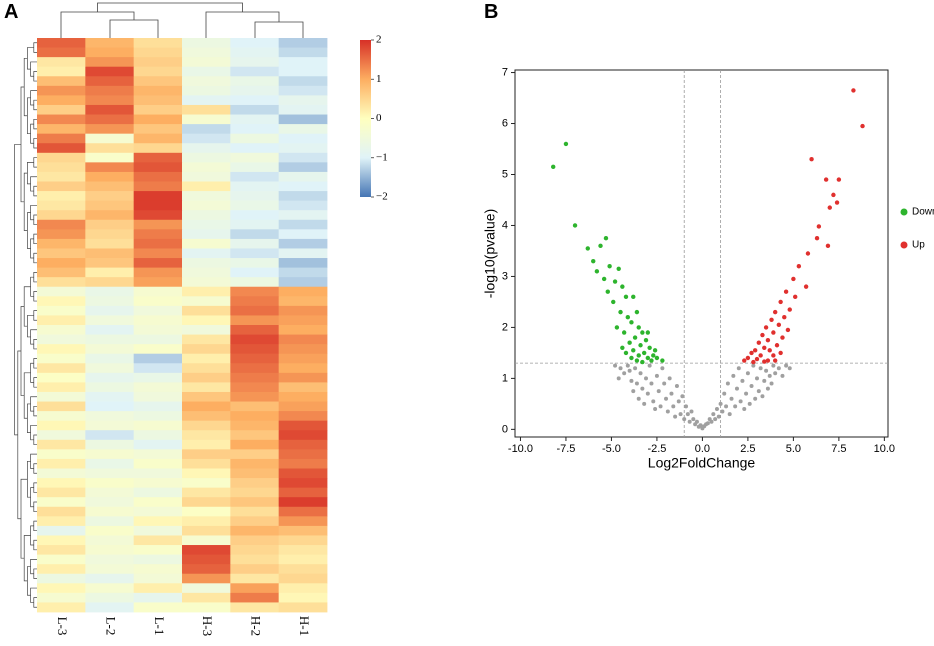 The width and height of the screenshot is (934, 646). What do you see at coordinates (747, 449) in the screenshot?
I see `x-tick-label: 2.5` at bounding box center [747, 449].